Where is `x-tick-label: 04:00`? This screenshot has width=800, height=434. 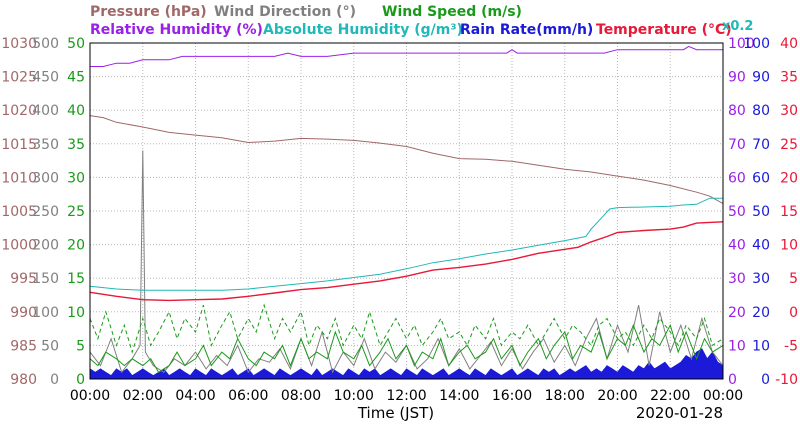 x-tick-label: 04:00 is located at coordinates (195, 396).